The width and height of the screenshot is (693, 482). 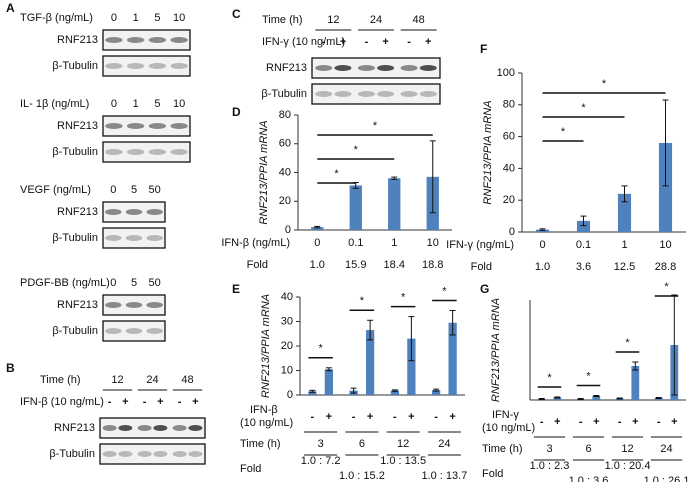 I want to click on fold-value: 1.0 : 15.2, so click(x=362, y=476).